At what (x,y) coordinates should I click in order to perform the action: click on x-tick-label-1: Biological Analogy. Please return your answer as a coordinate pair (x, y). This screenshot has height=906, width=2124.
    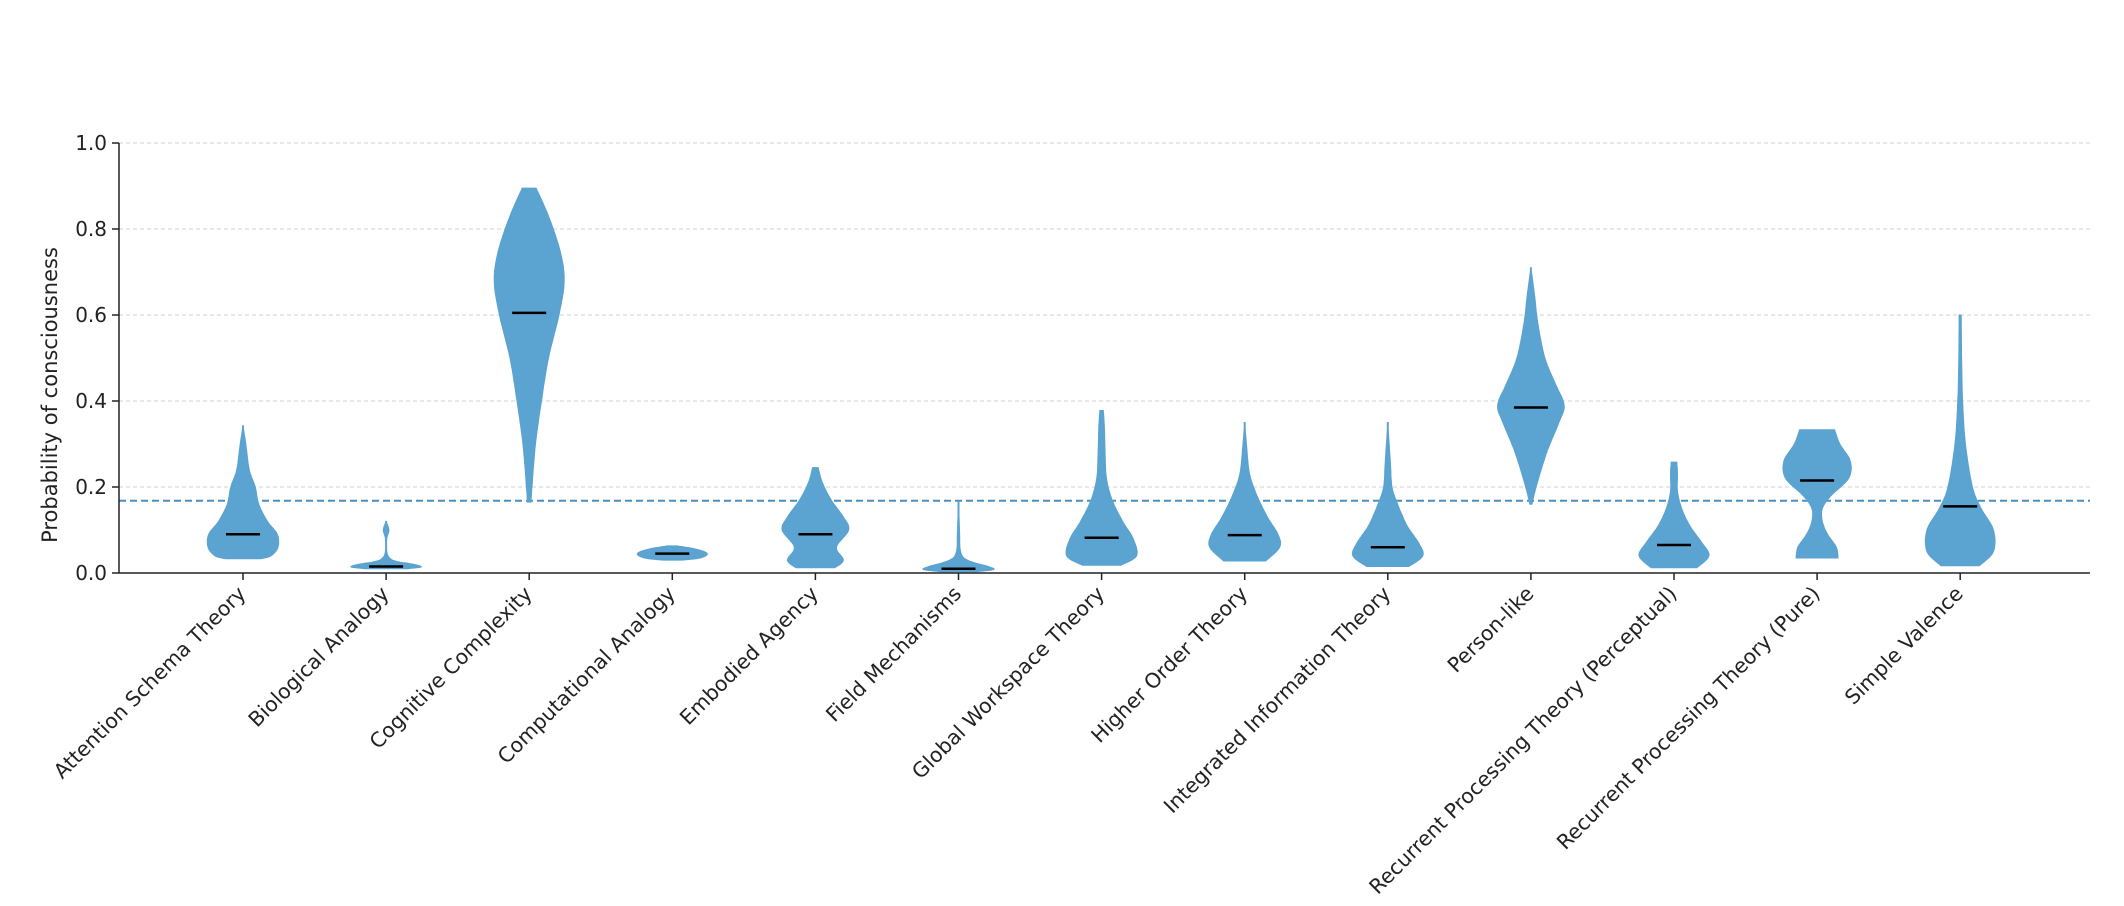
    Looking at the image, I should click on (319, 657).